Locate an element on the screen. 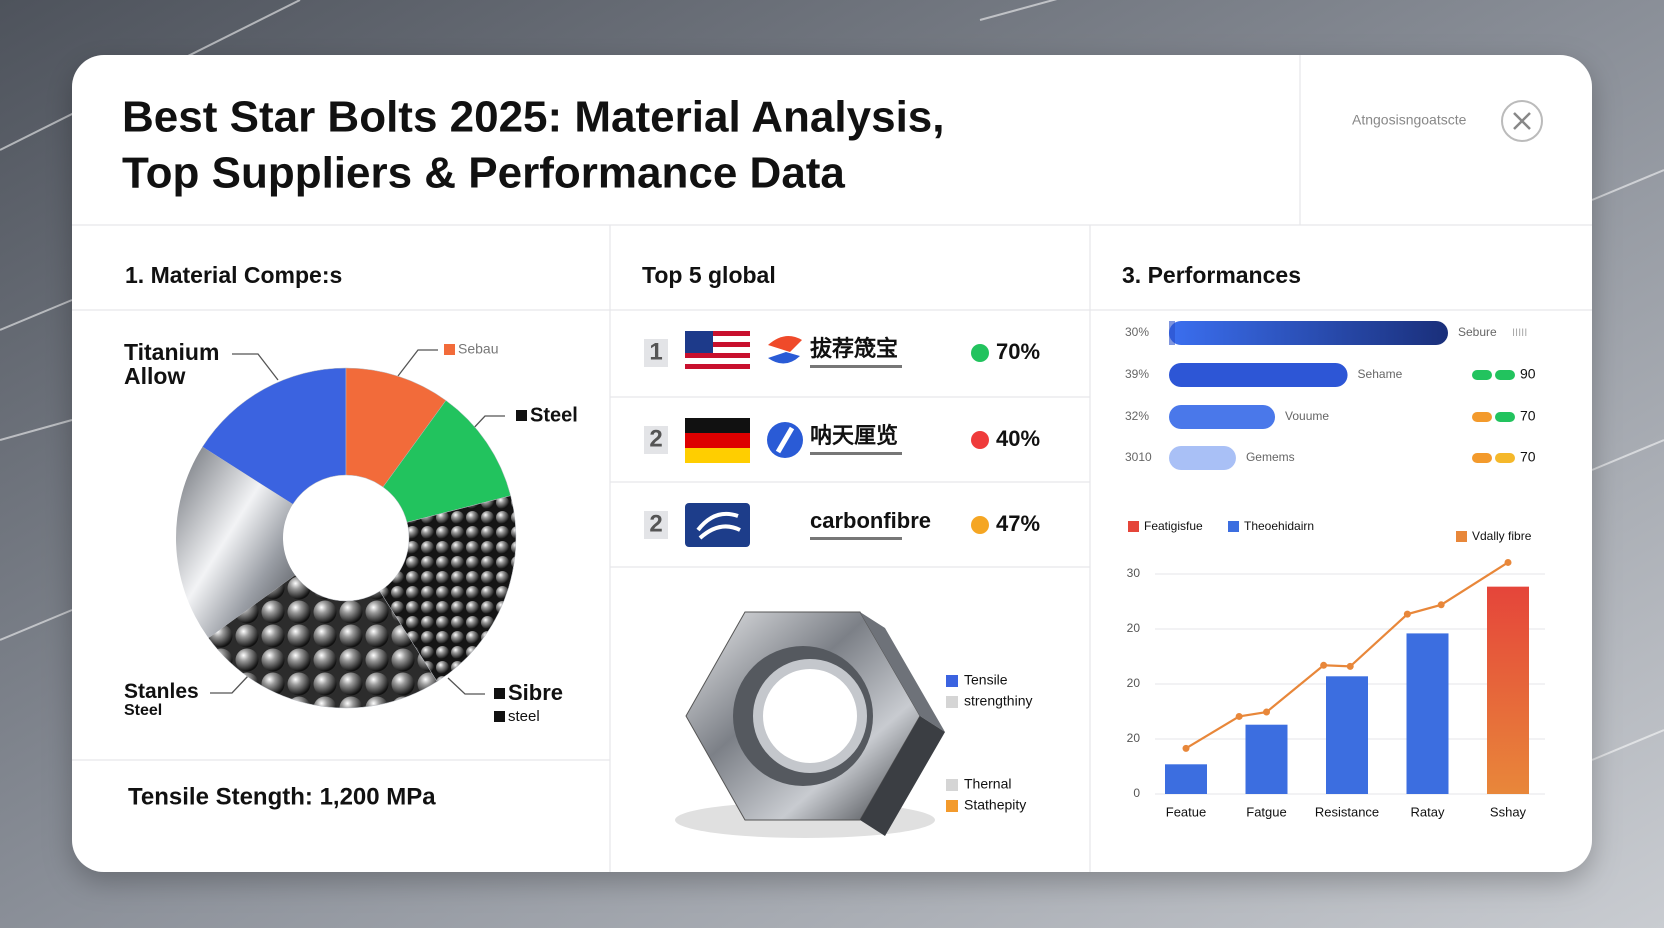 This screenshot has width=1664, height=928. legend-label: Thernal is located at coordinates (987, 784).